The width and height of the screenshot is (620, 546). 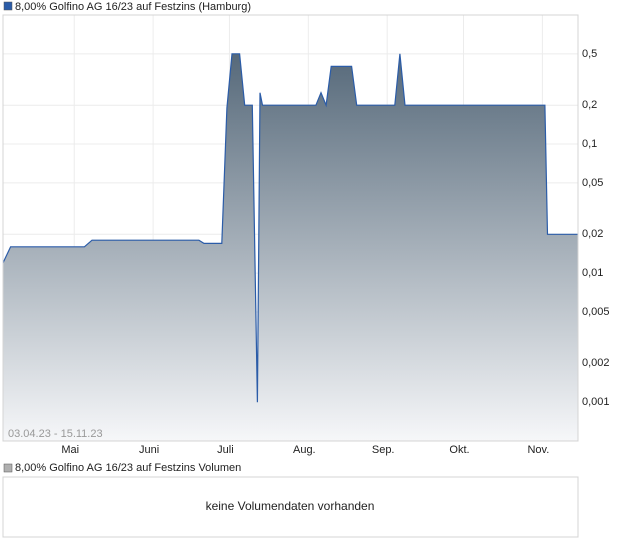 I want to click on y-tick-label: 0,02, so click(x=592, y=234).